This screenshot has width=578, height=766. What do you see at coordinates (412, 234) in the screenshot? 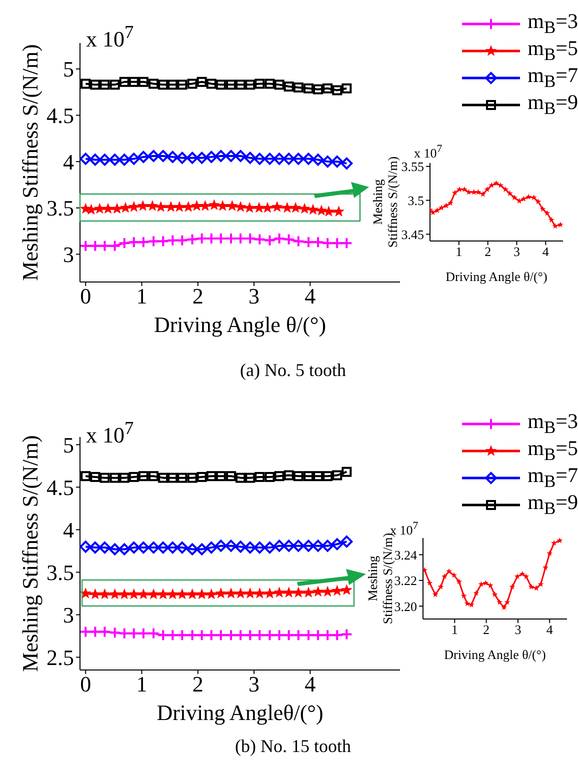
I see `y-tick-label: 3.45` at bounding box center [412, 234].